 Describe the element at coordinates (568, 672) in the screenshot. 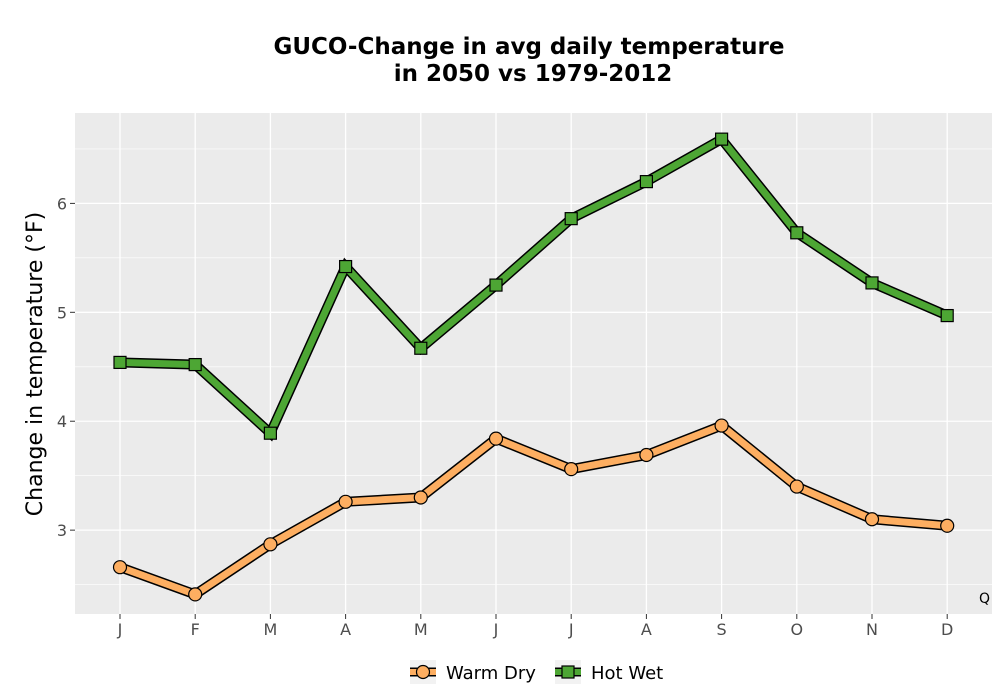

I see `legend-marker-hot-wet` at that location.